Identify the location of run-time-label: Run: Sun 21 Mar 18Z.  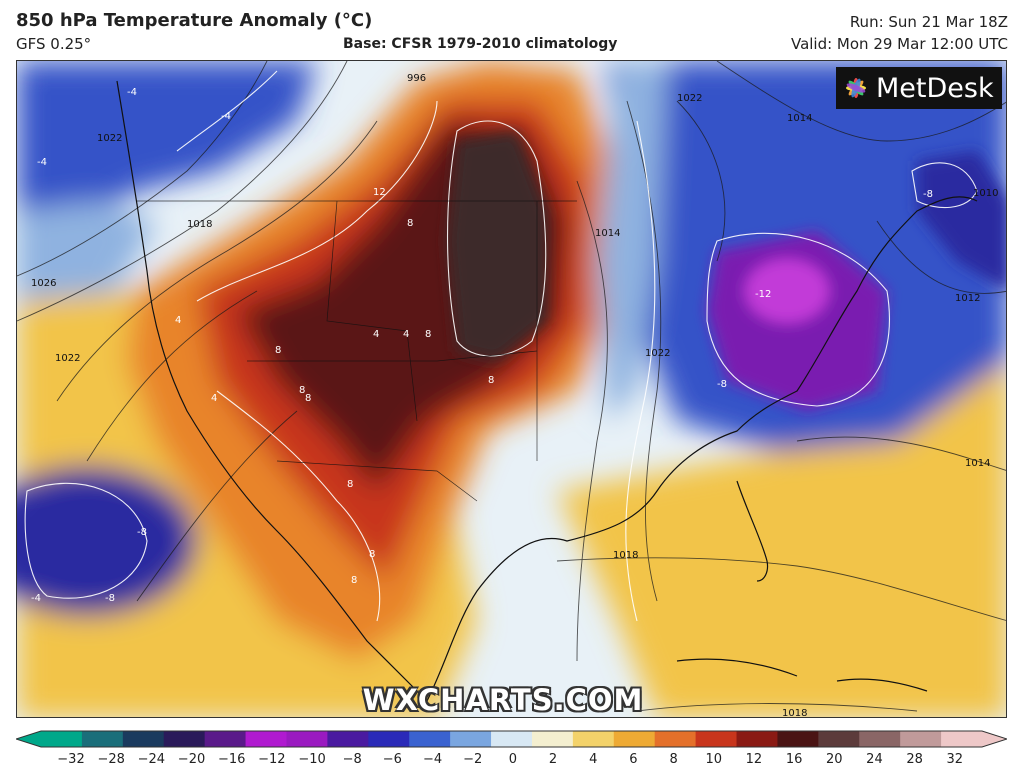
(928, 22).